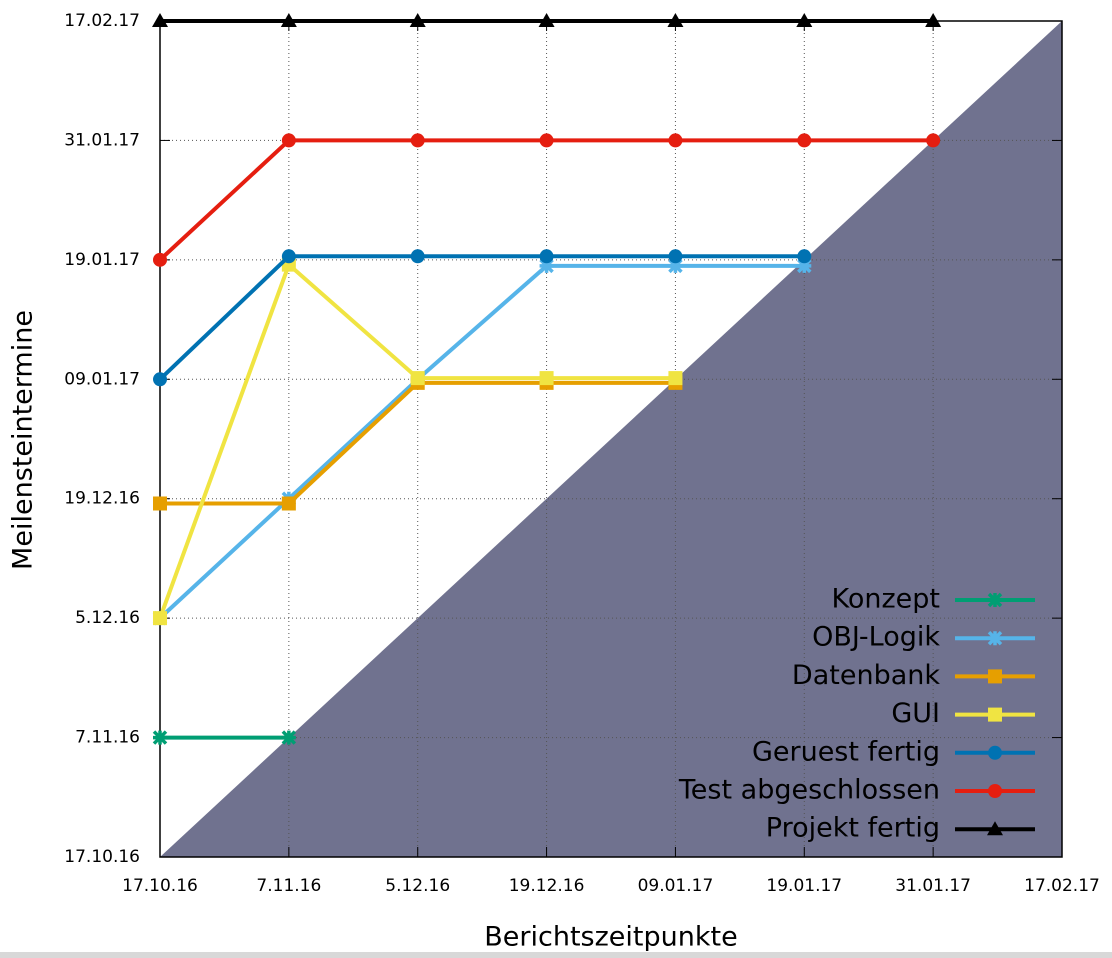 This screenshot has width=1112, height=958. Describe the element at coordinates (676, 886) in the screenshot. I see `x-tick-label: 09.01.17` at that location.